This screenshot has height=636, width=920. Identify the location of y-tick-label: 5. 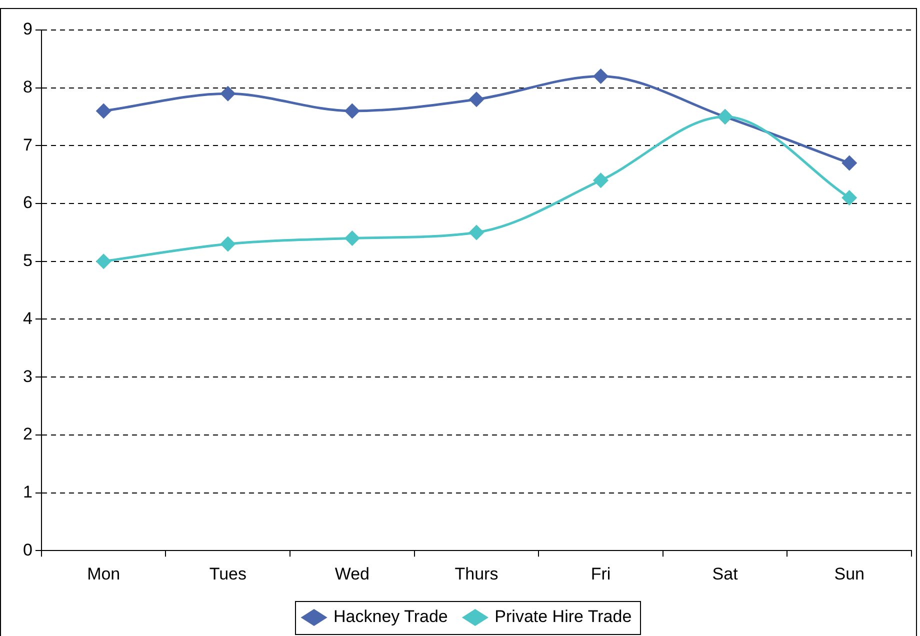
(27, 260).